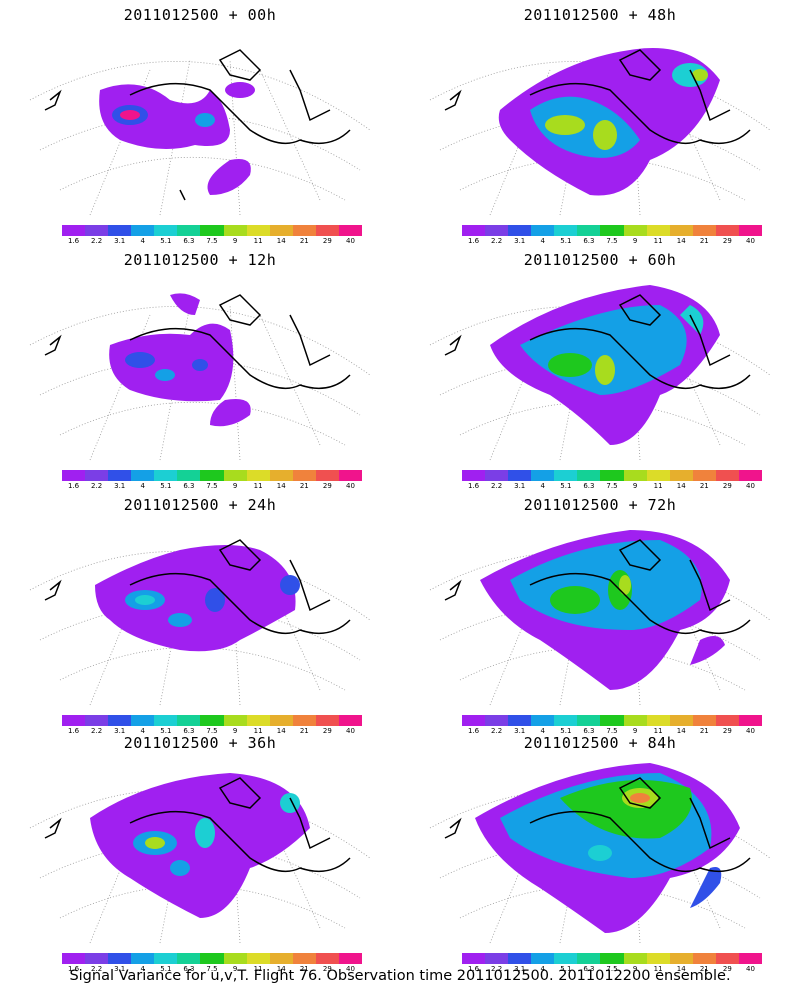  Describe the element at coordinates (258, 969) in the screenshot. I see `colorbar-label: 11` at that location.